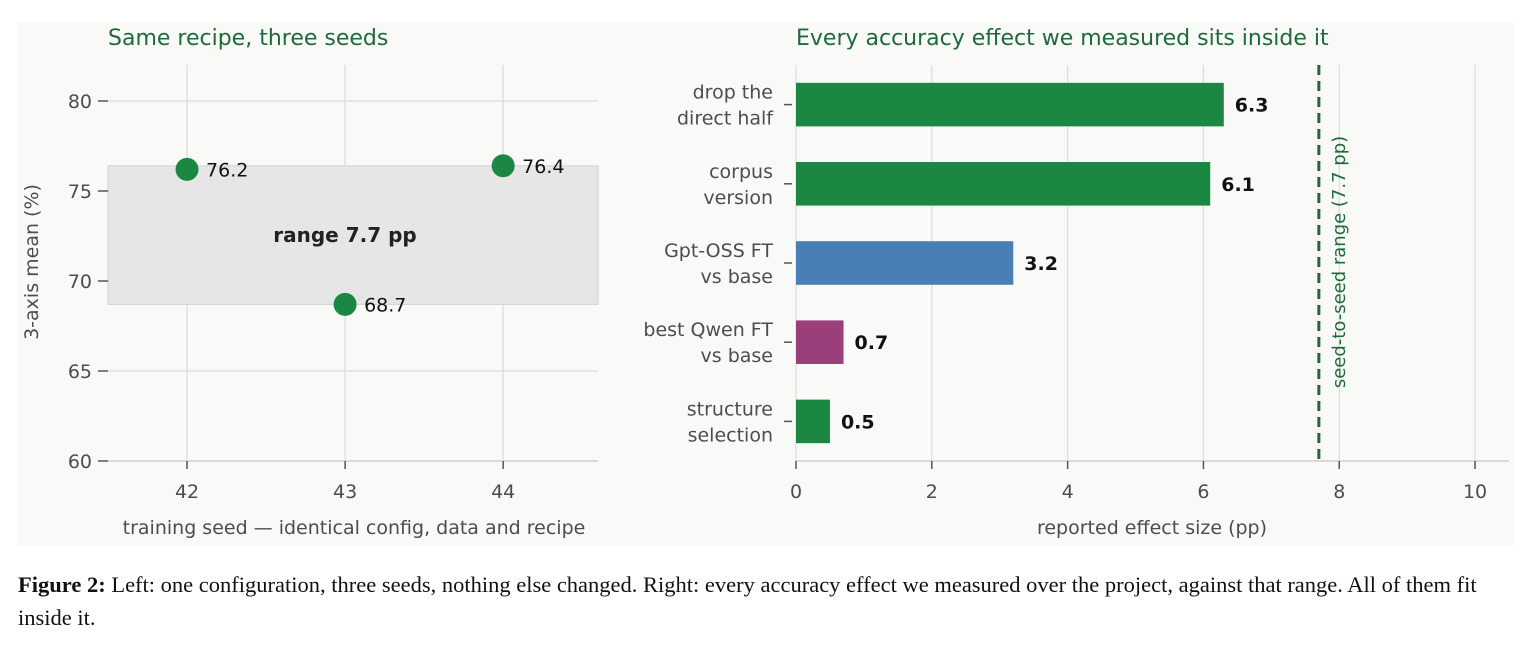  Describe the element at coordinates (1068, 492) in the screenshot. I see `right-x-tick-label: 4` at that location.